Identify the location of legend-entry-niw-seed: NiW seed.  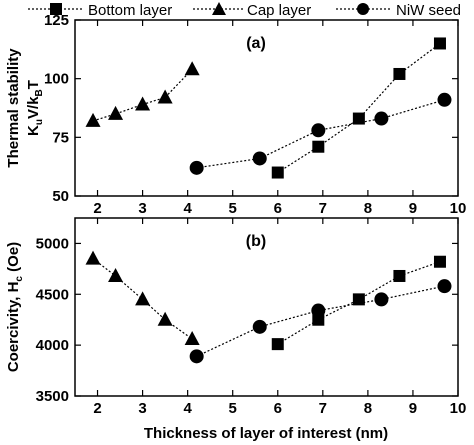
(398, 10).